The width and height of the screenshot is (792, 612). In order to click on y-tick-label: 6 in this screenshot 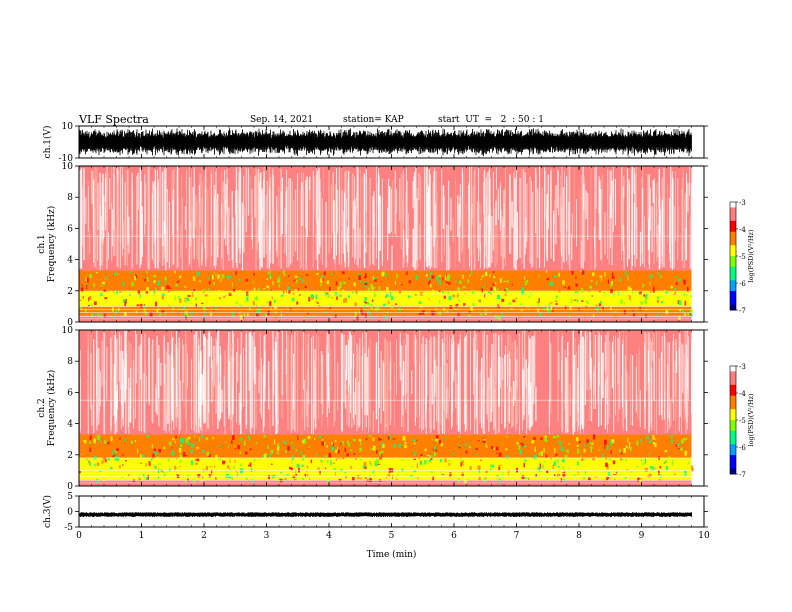, I will do `click(70, 393)`.